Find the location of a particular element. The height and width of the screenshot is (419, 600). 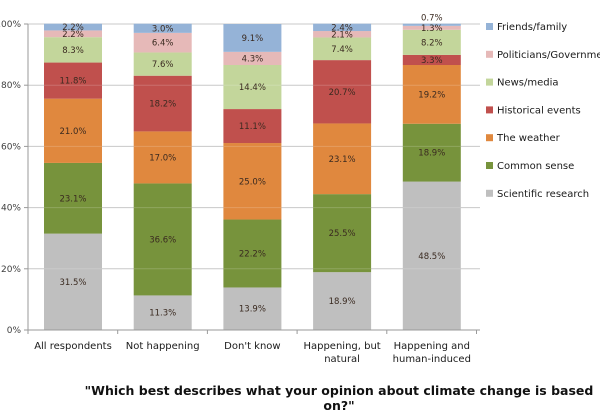

data-label: 25.0% is located at coordinates (252, 182).